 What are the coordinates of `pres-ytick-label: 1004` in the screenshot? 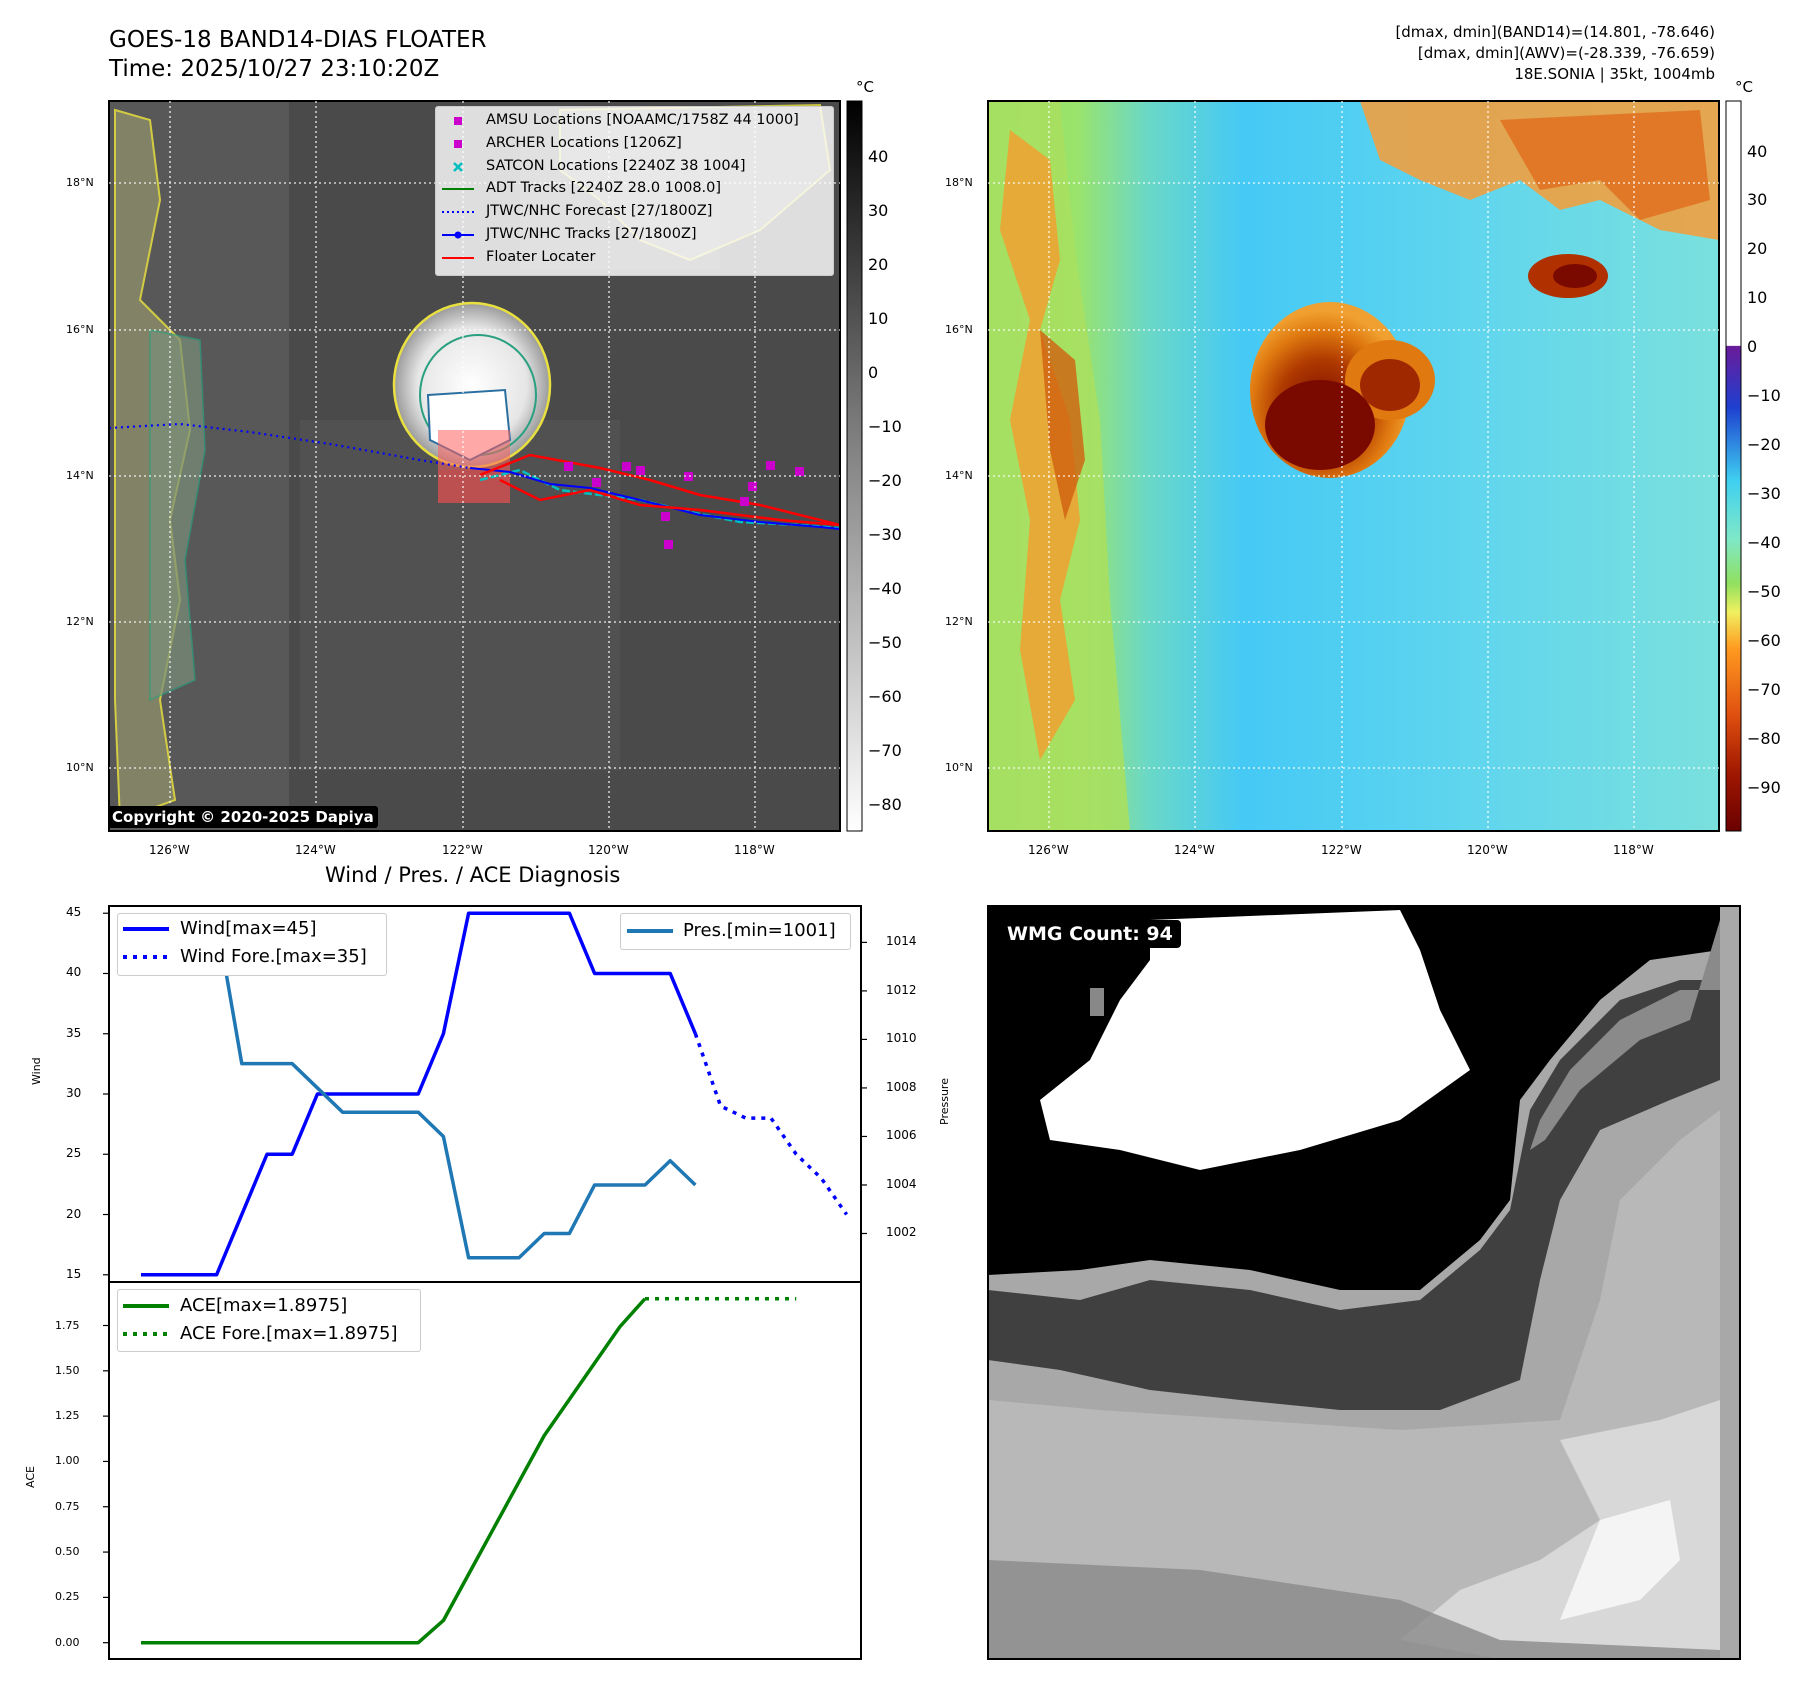 It's located at (901, 1183).